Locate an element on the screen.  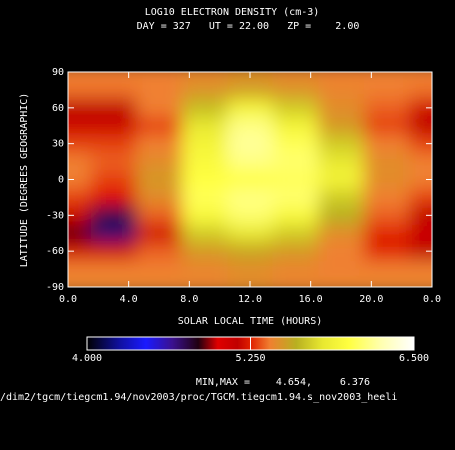
colorbar-tick-label: 6.500 is located at coordinates (414, 358).